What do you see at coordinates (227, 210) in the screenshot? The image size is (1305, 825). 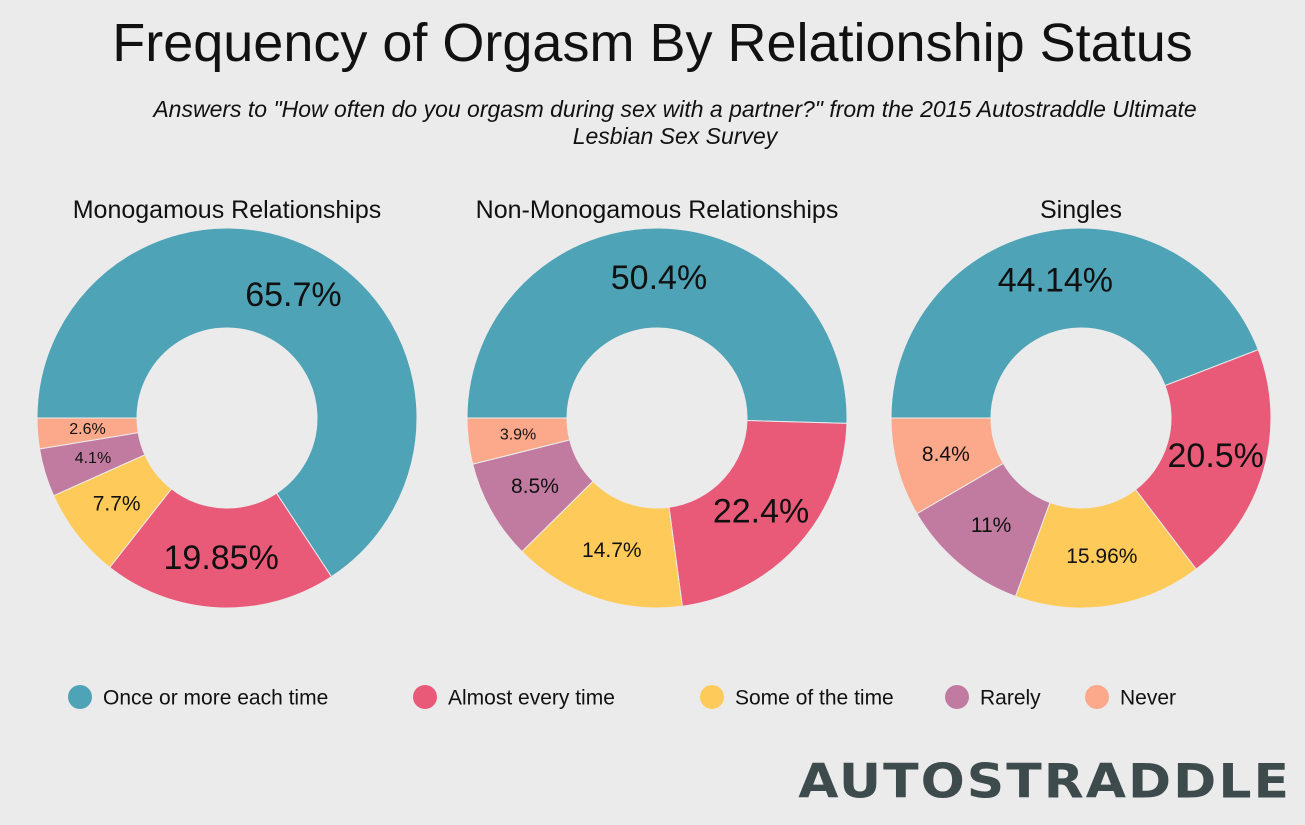 I see `donut-title: Monogamous Relationships` at bounding box center [227, 210].